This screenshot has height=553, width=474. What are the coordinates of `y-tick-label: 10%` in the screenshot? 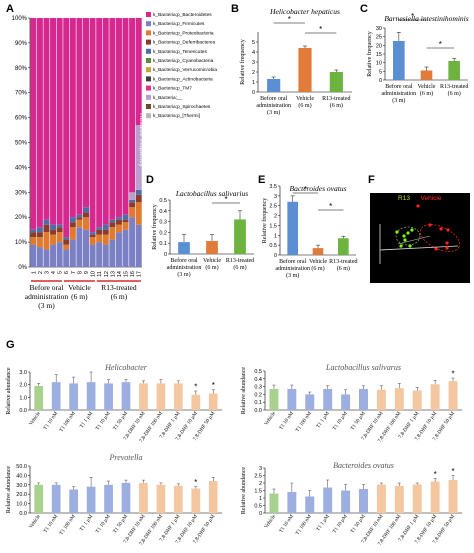 It's located at (21, 243).